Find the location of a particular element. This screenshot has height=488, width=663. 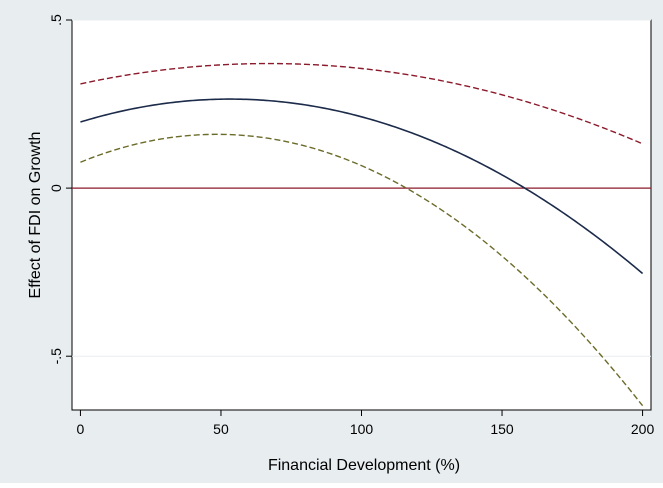

y-tick-label: .5 is located at coordinates (56, 20).